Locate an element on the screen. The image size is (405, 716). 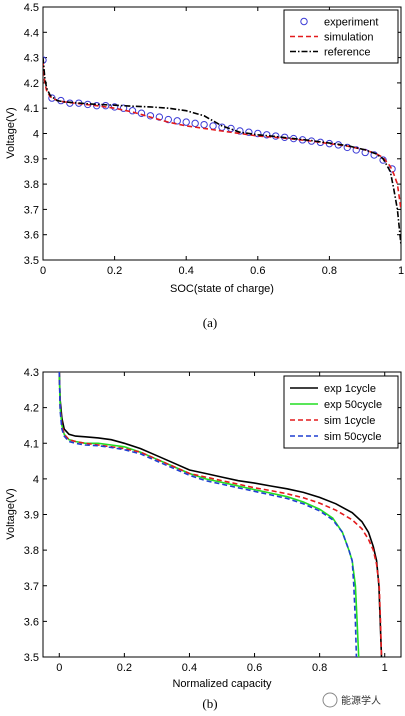
panel-b-ytick-label: 3.9 is located at coordinates (31, 516).